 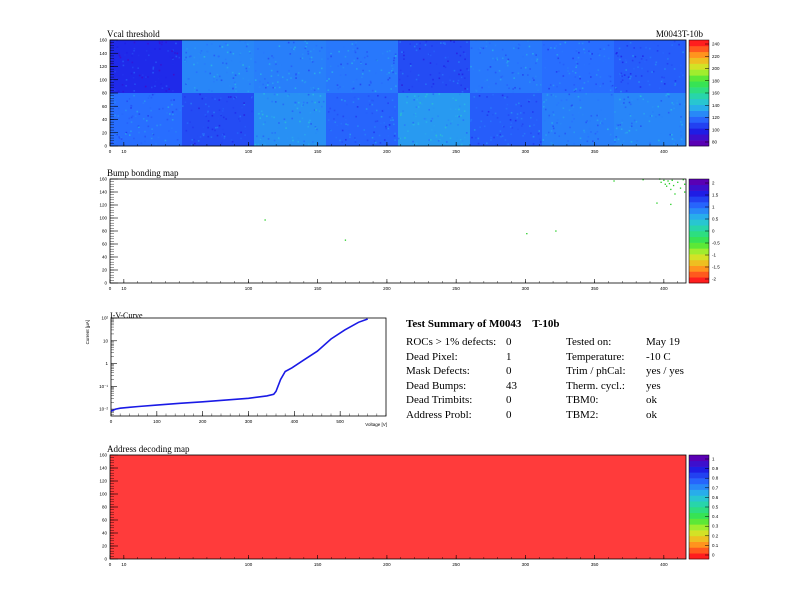 I want to click on bump-background, so click(x=398, y=231).